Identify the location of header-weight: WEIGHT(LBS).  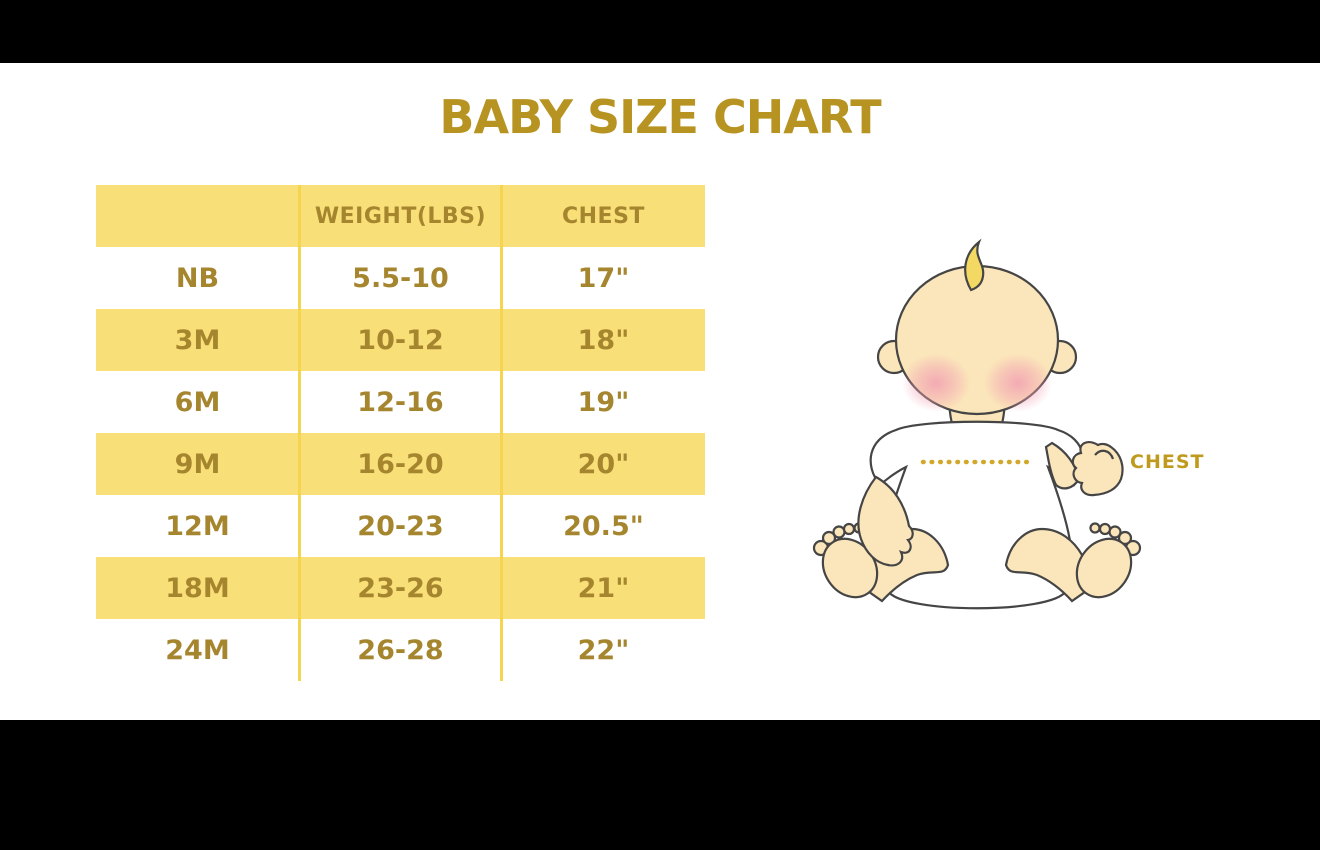
(400, 216).